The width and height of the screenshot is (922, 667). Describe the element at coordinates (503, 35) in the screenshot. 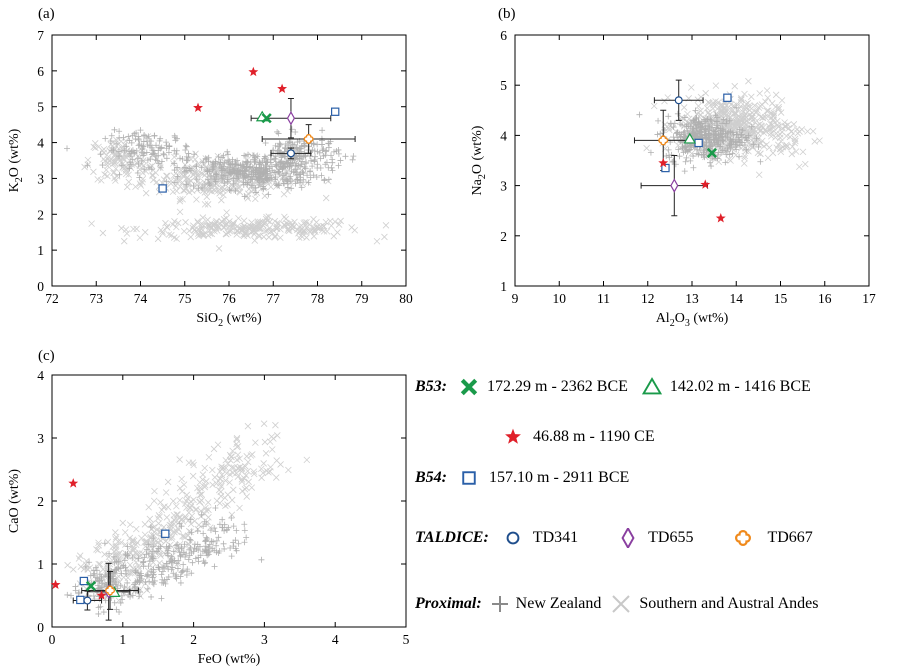

I see `y-tick-label: 6` at that location.